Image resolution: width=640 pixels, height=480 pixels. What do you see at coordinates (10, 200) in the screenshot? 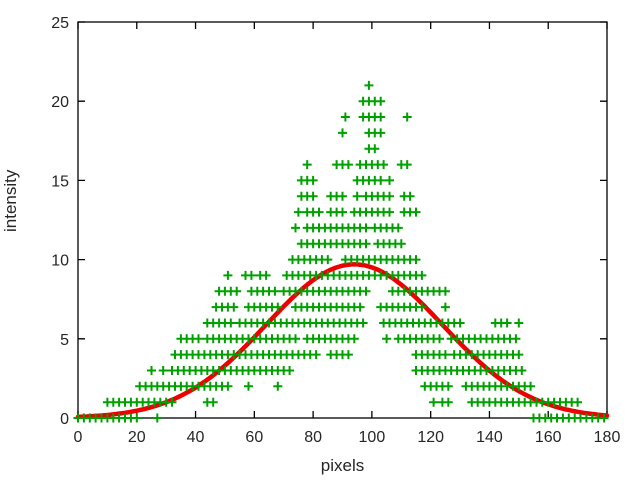
I see `y-axis-label: intensity` at bounding box center [10, 200].